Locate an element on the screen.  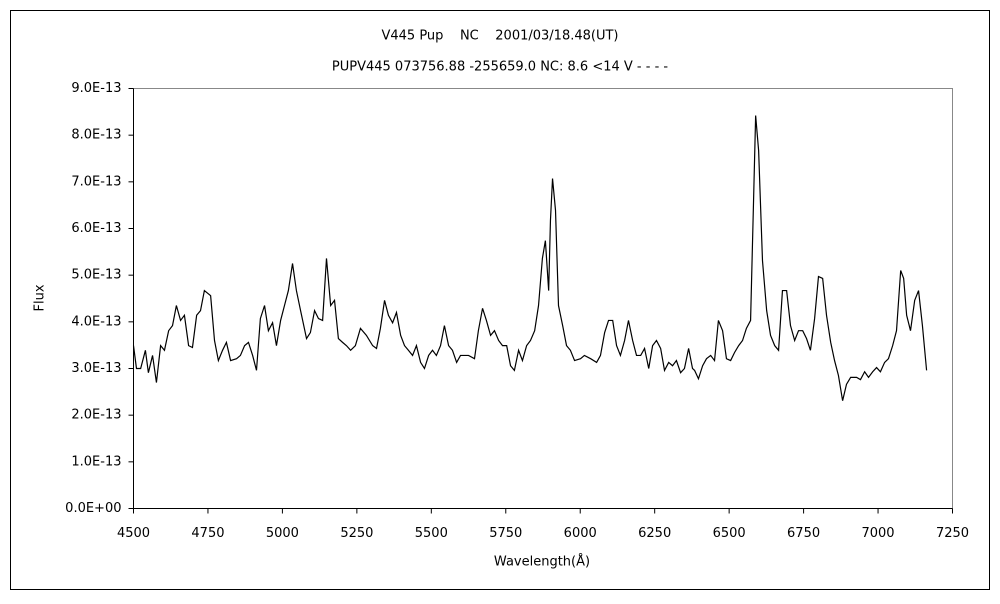
y-tick-label: 8.0E-13 is located at coordinates (96, 135).